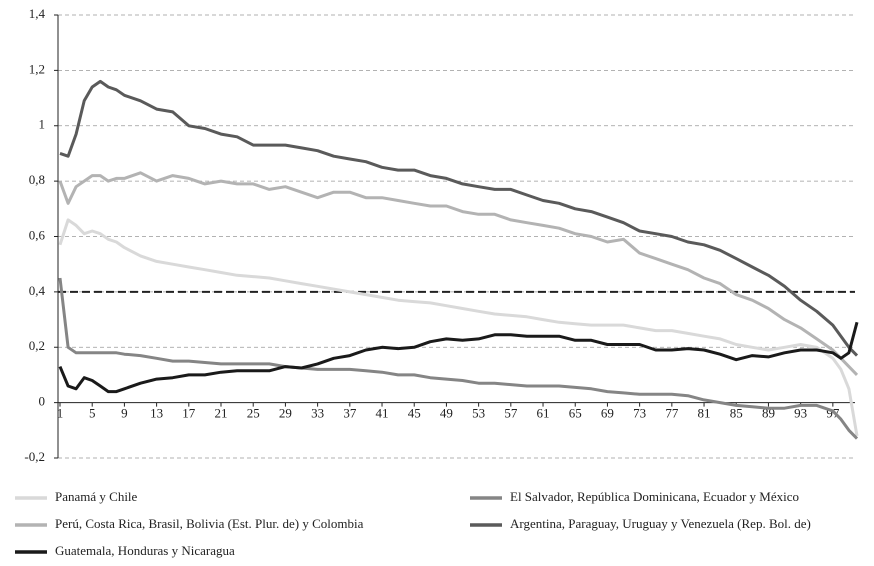  I want to click on x-tick-label: 49, so click(446, 413).